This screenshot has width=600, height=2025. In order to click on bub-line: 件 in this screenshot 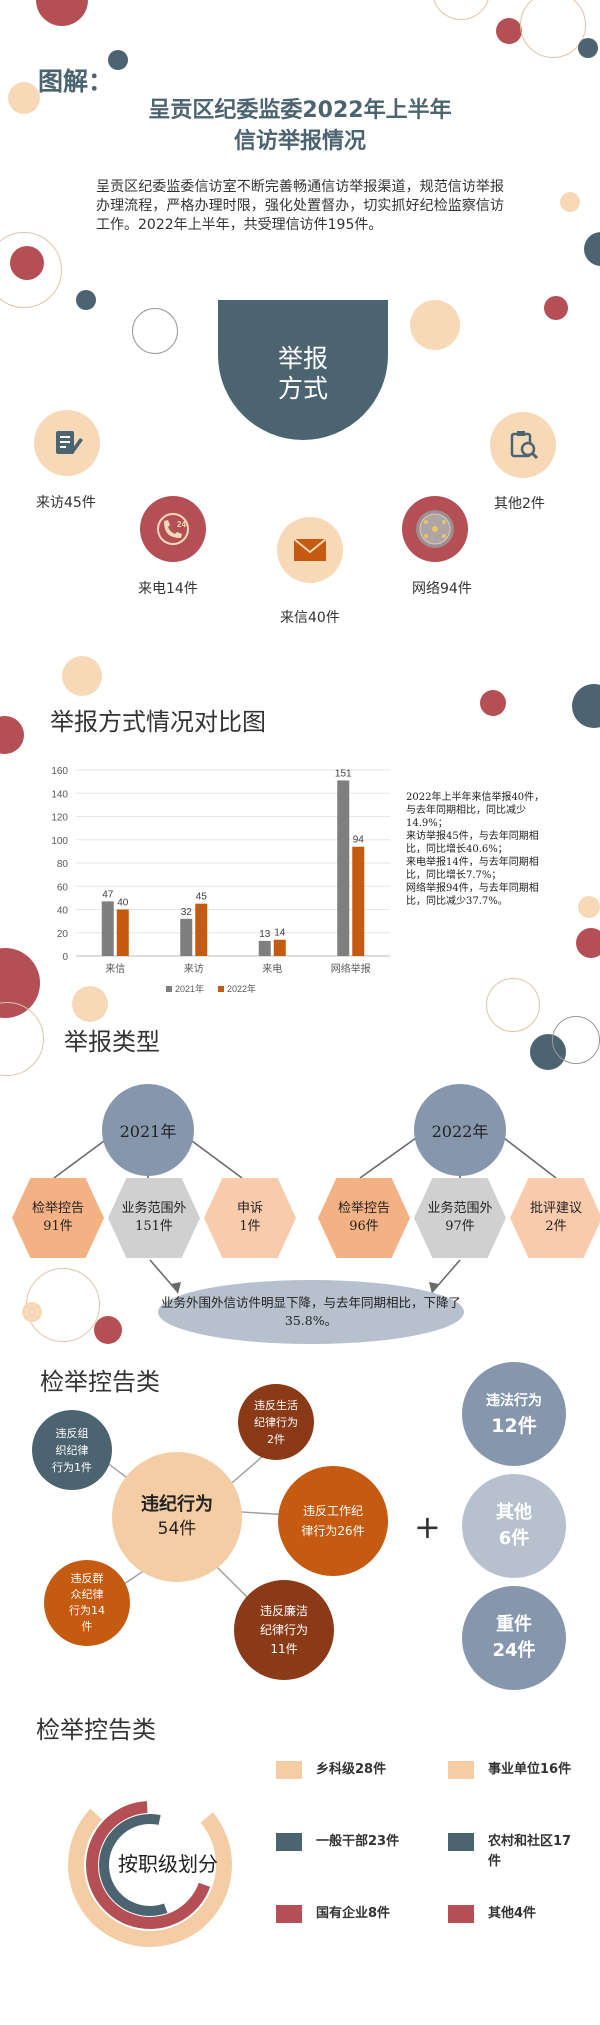, I will do `click(87, 1626)`.